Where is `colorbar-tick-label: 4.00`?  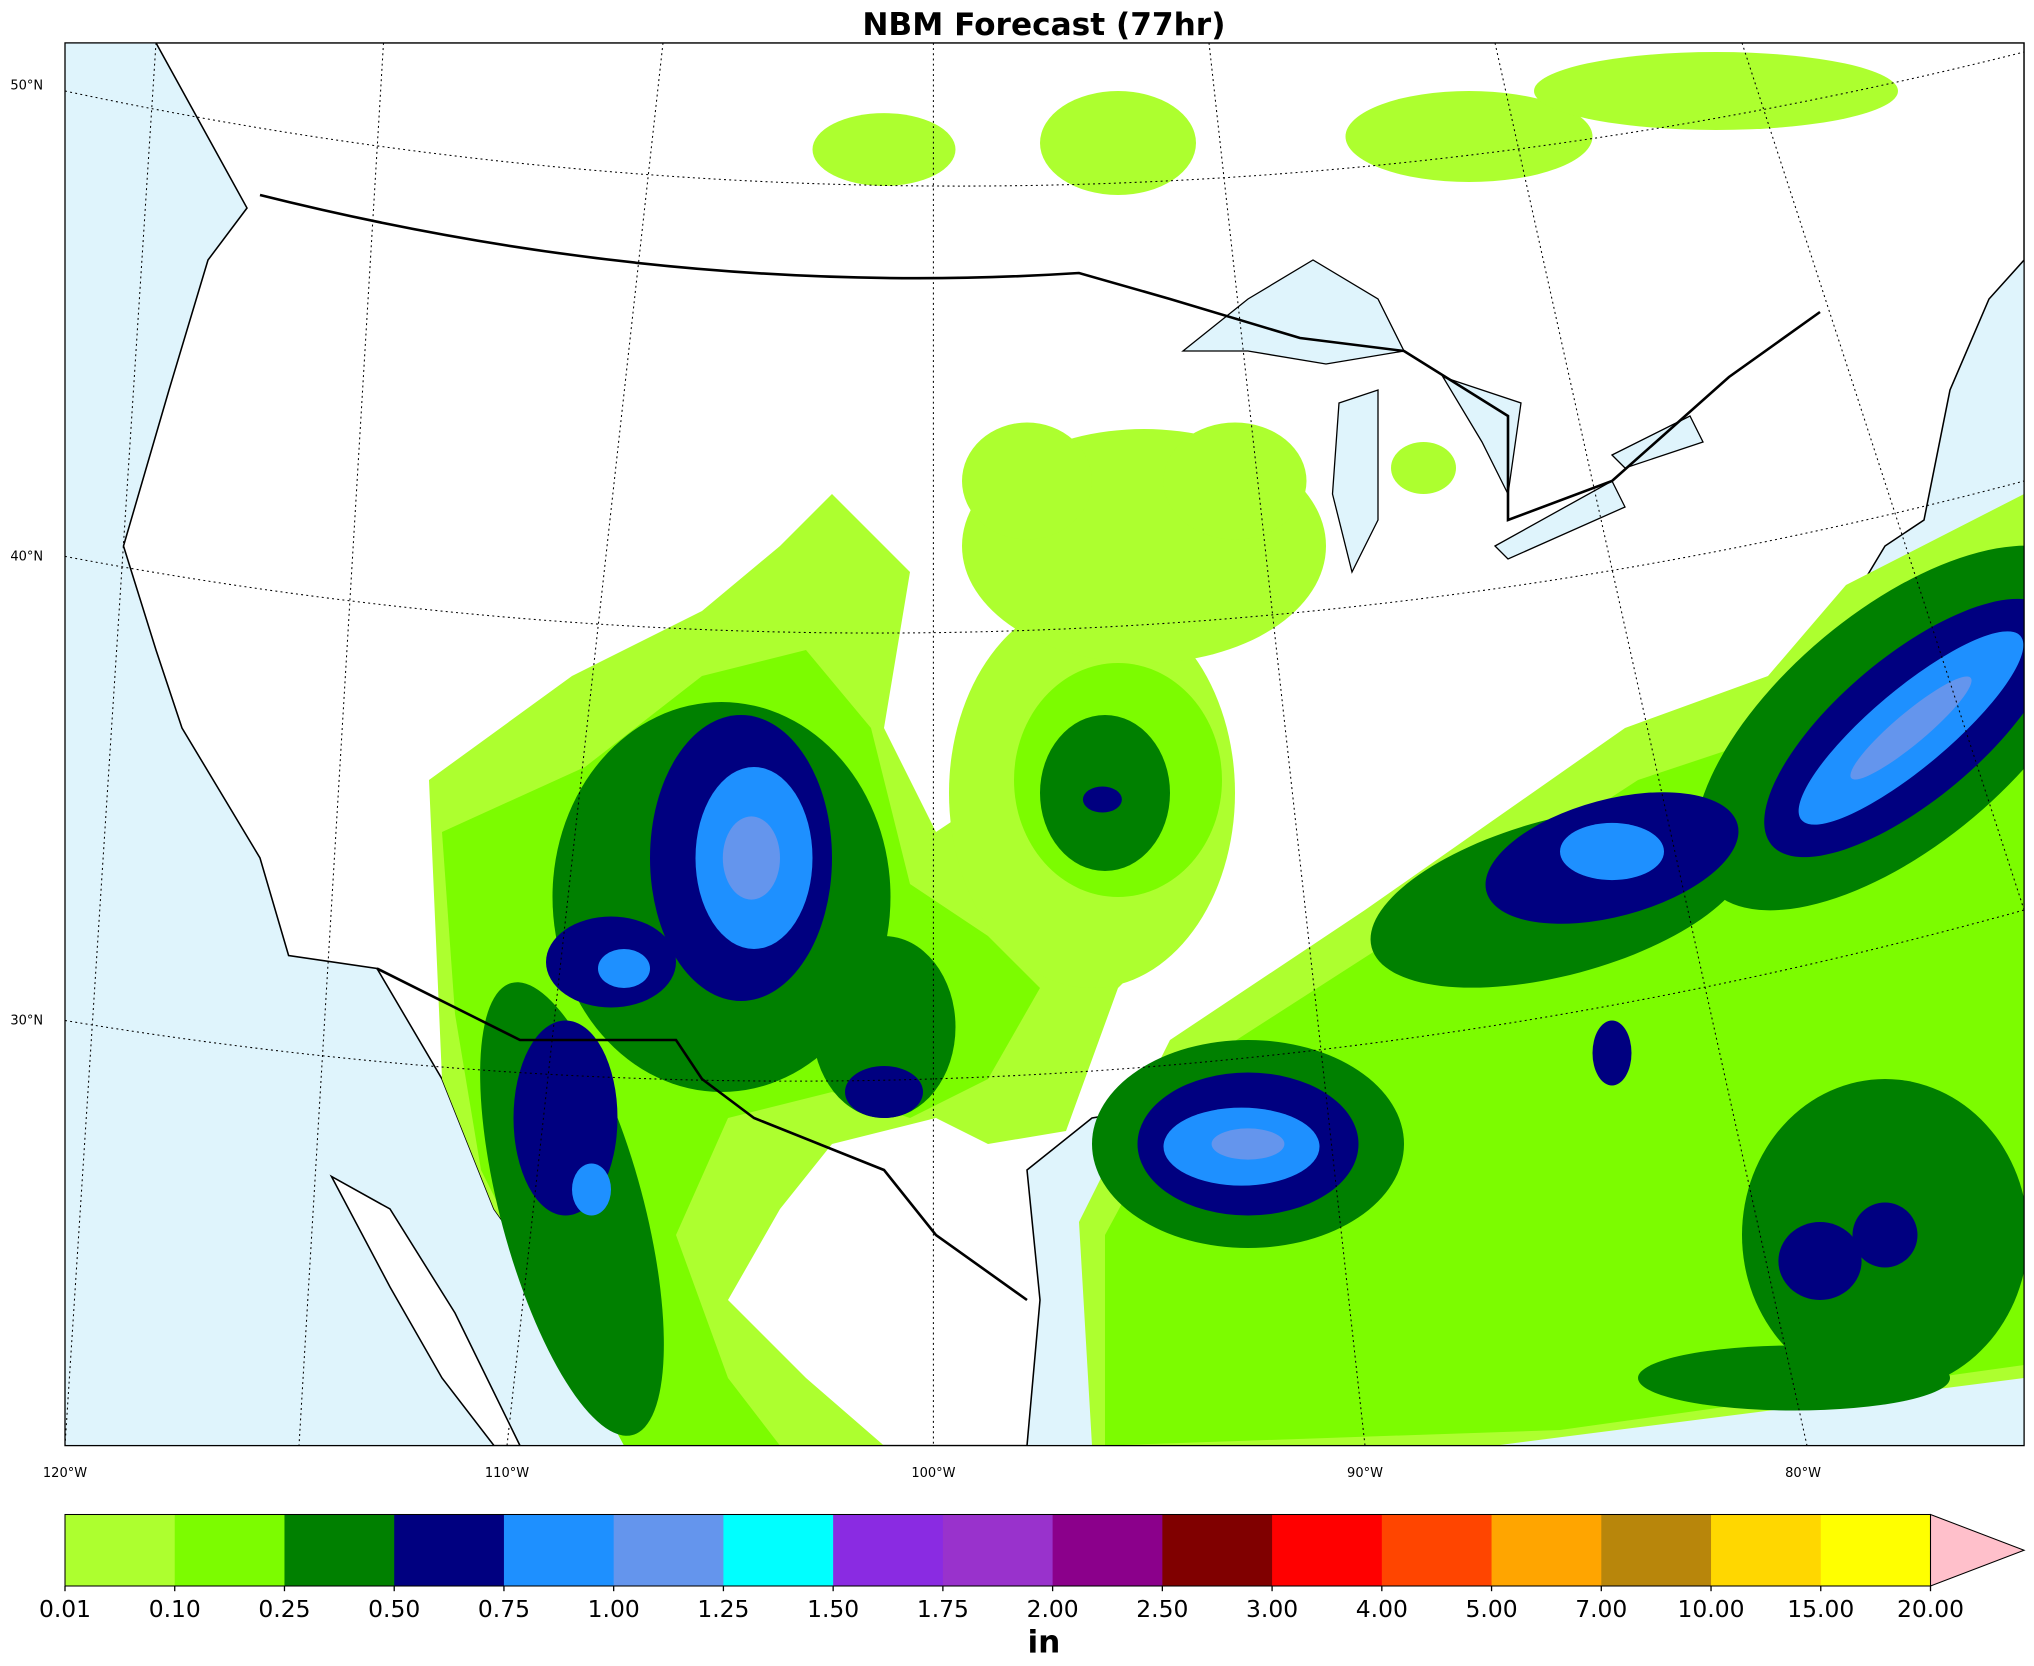
colorbar-tick-label: 4.00 is located at coordinates (1382, 1609).